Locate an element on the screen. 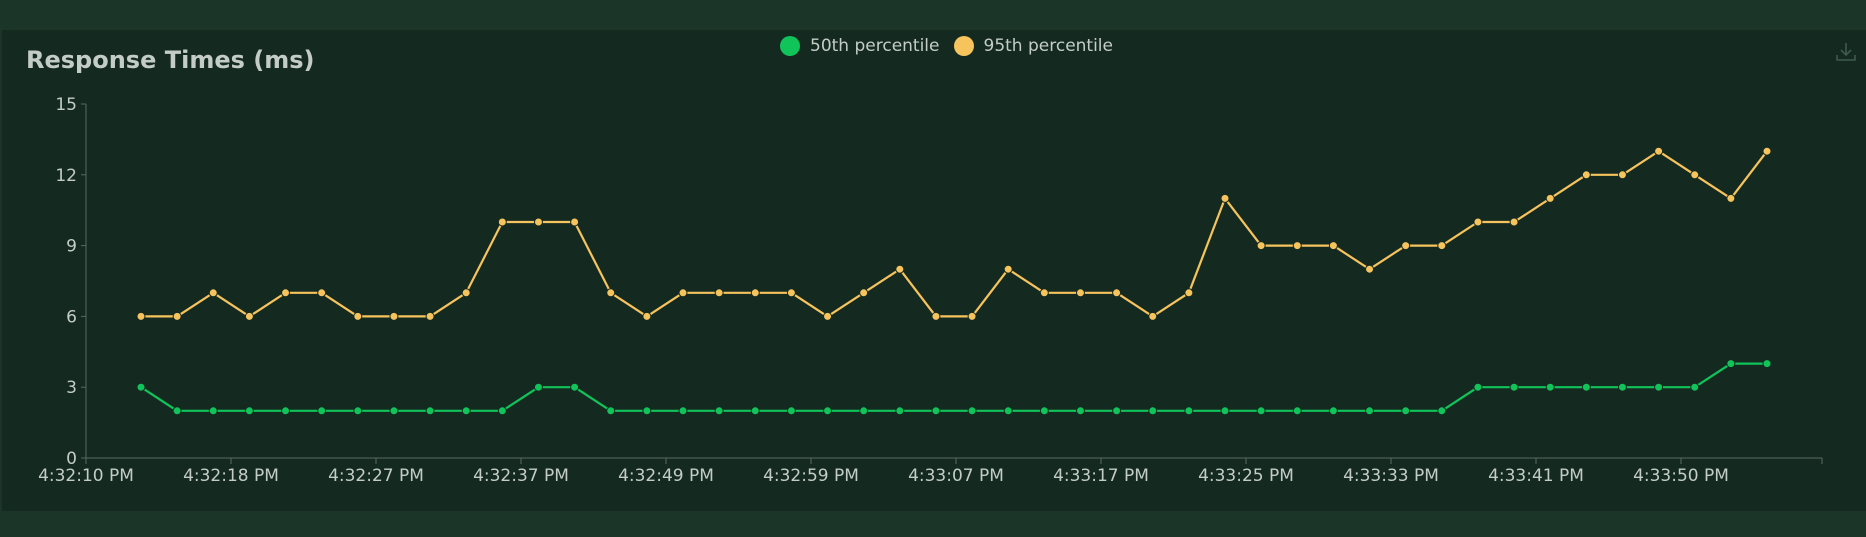 The image size is (1866, 537). legend-label-p50: 50th percentile is located at coordinates (875, 46).